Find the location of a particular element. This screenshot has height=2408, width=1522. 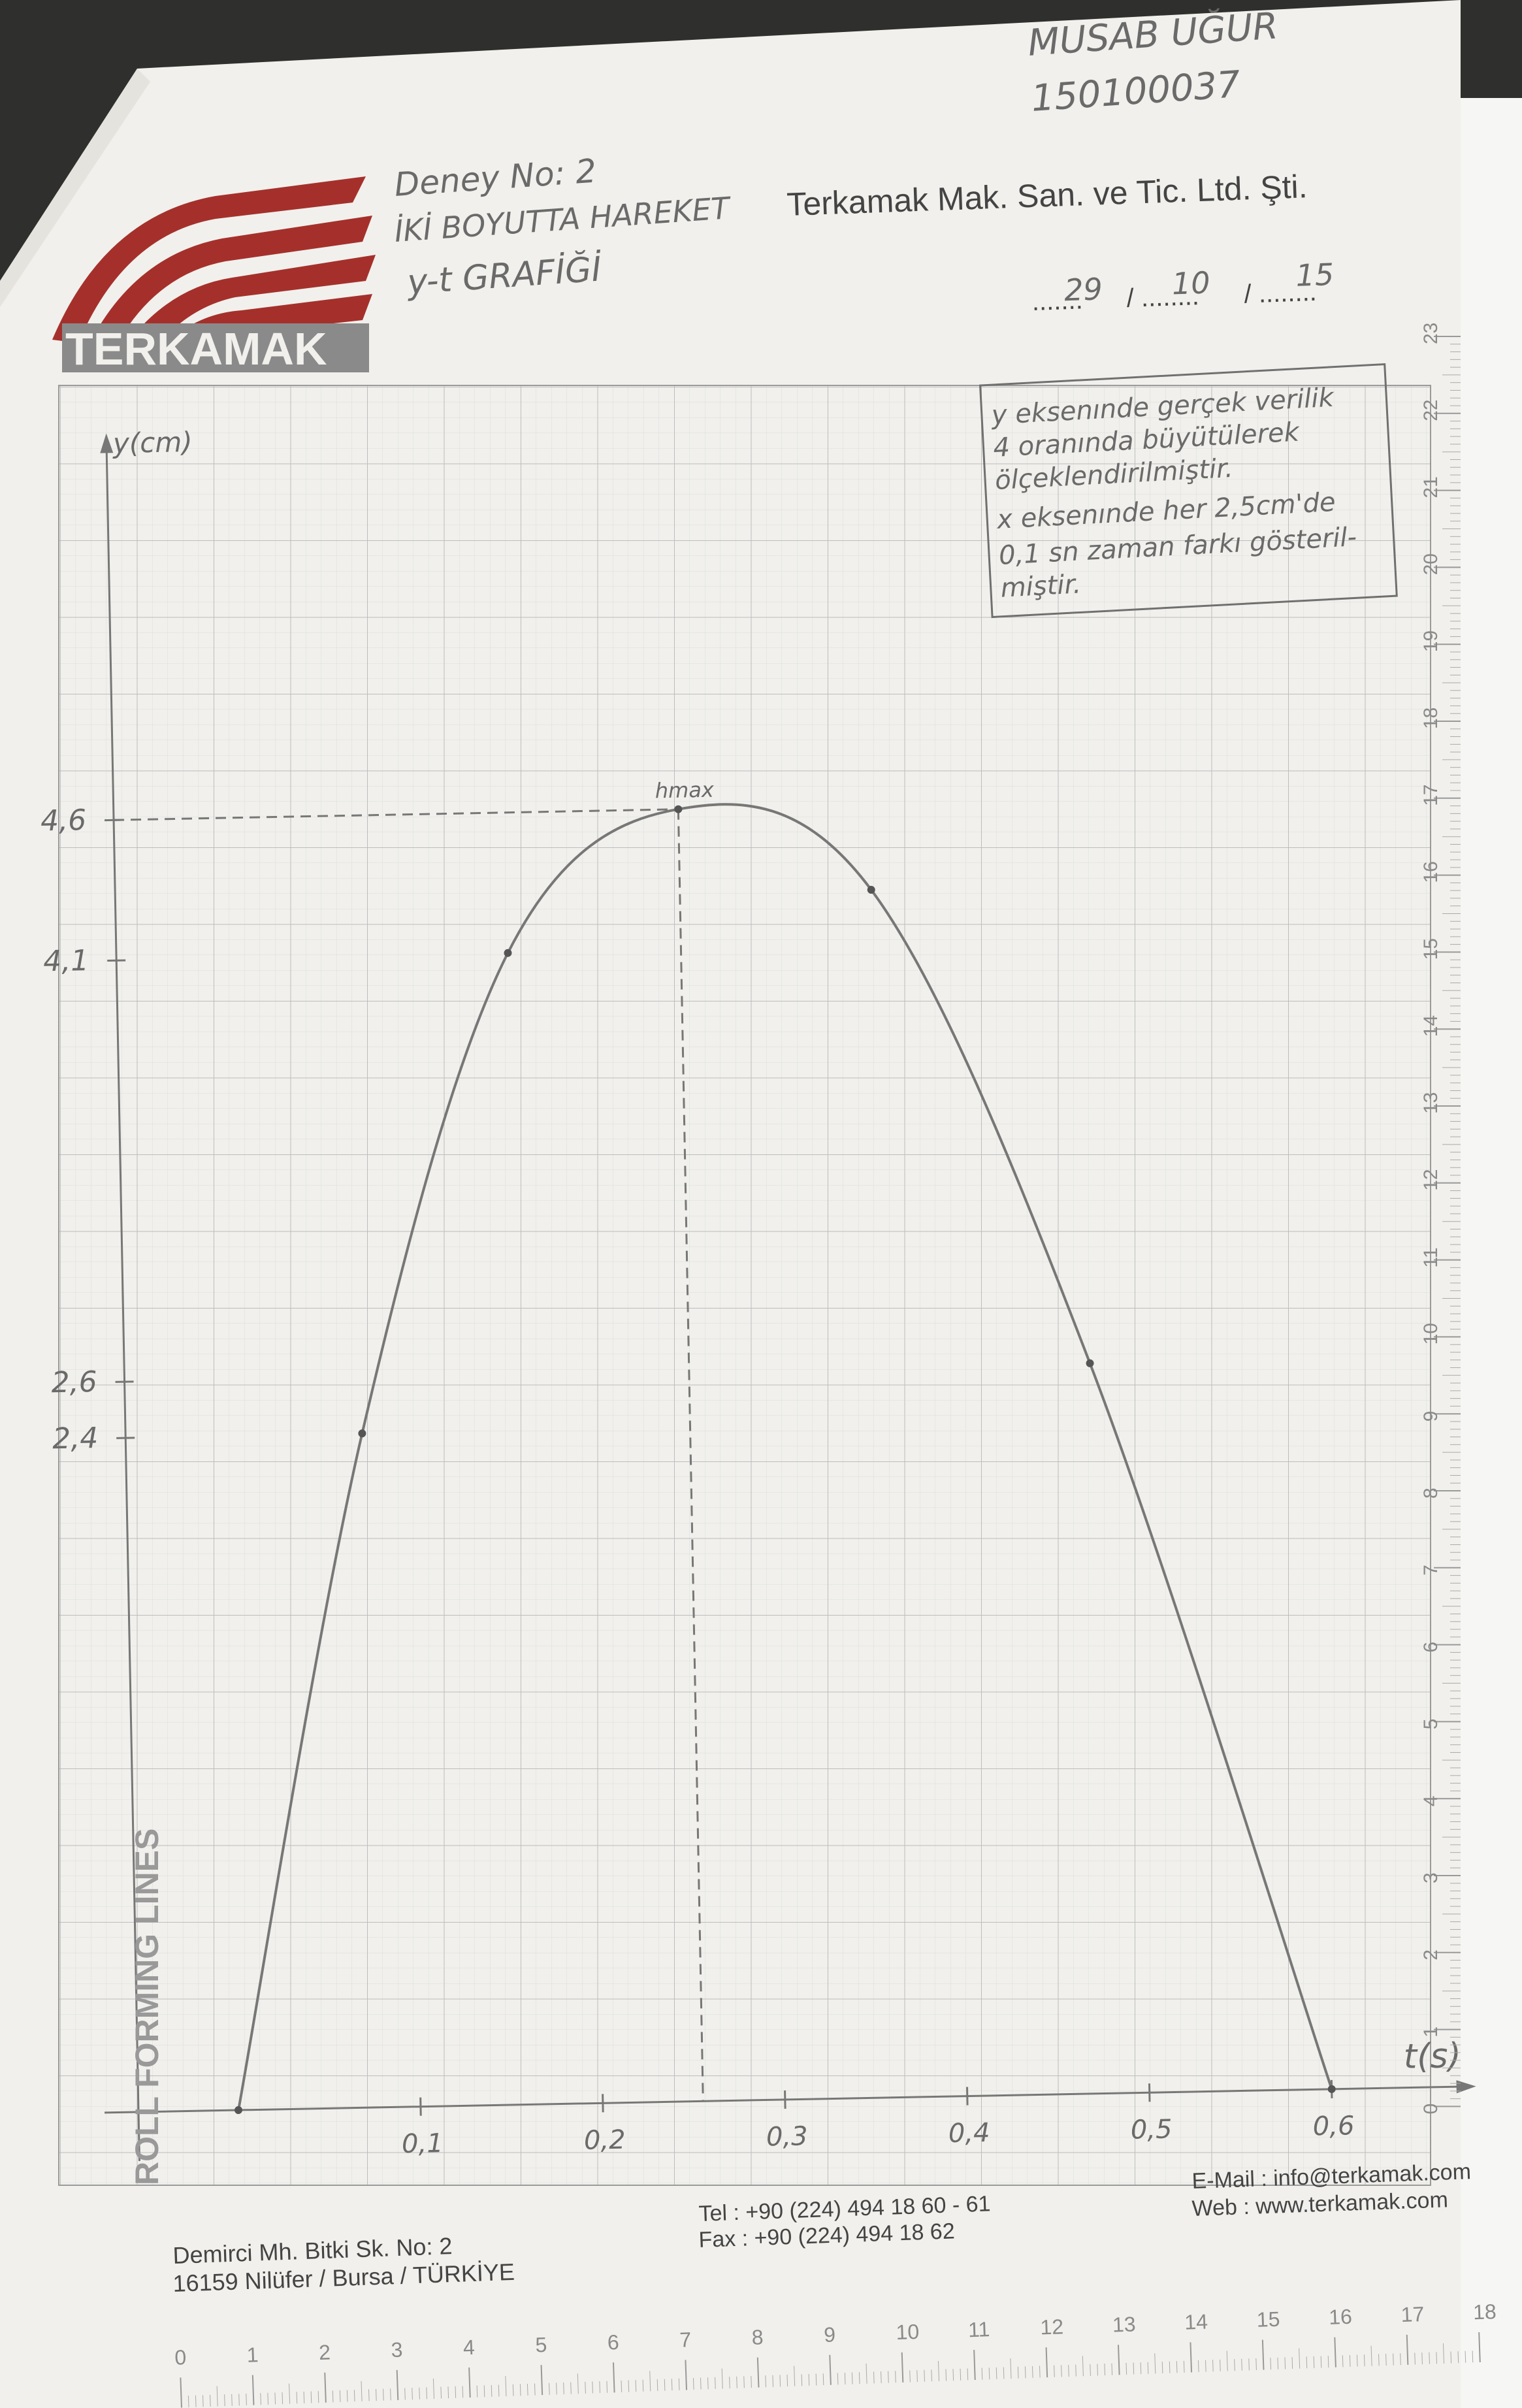

ruler-label: 8 is located at coordinates (757, 2337).